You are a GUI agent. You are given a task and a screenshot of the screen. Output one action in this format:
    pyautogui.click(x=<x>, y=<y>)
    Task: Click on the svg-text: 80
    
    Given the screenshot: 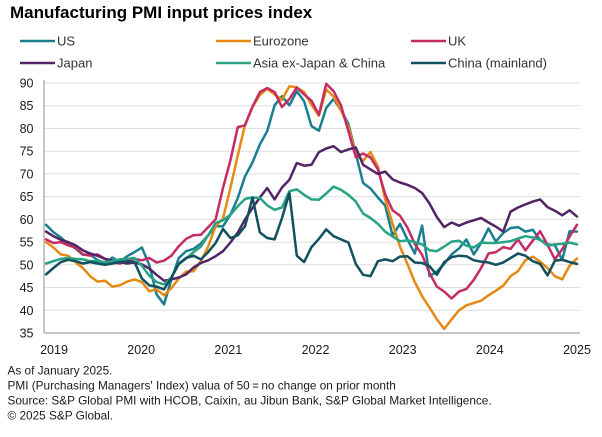 What is the action you would take?
    pyautogui.click(x=27, y=129)
    